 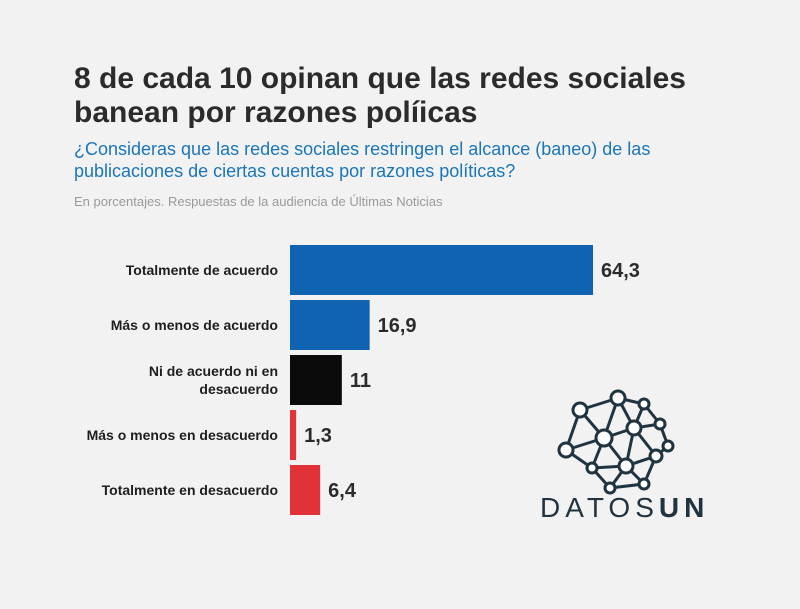 I want to click on category-label-3: Ni de acuerdo ni en desacuerdo, so click(x=213, y=380).